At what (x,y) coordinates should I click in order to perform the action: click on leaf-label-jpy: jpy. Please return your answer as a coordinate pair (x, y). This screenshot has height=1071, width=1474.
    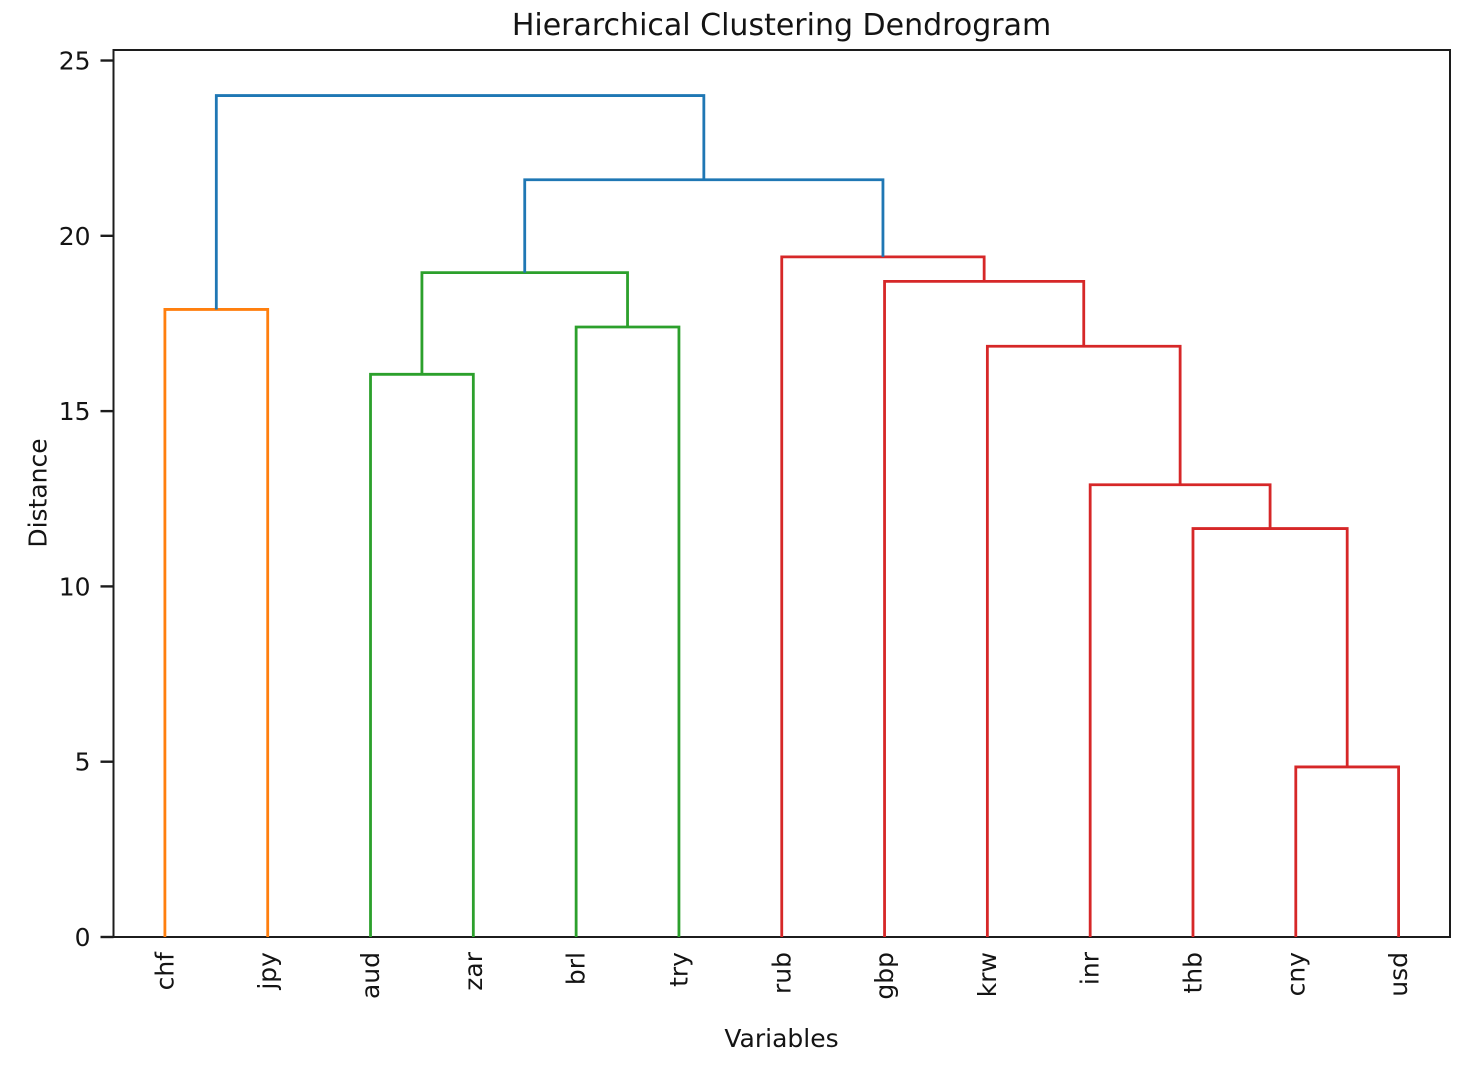
    Looking at the image, I should click on (267, 971).